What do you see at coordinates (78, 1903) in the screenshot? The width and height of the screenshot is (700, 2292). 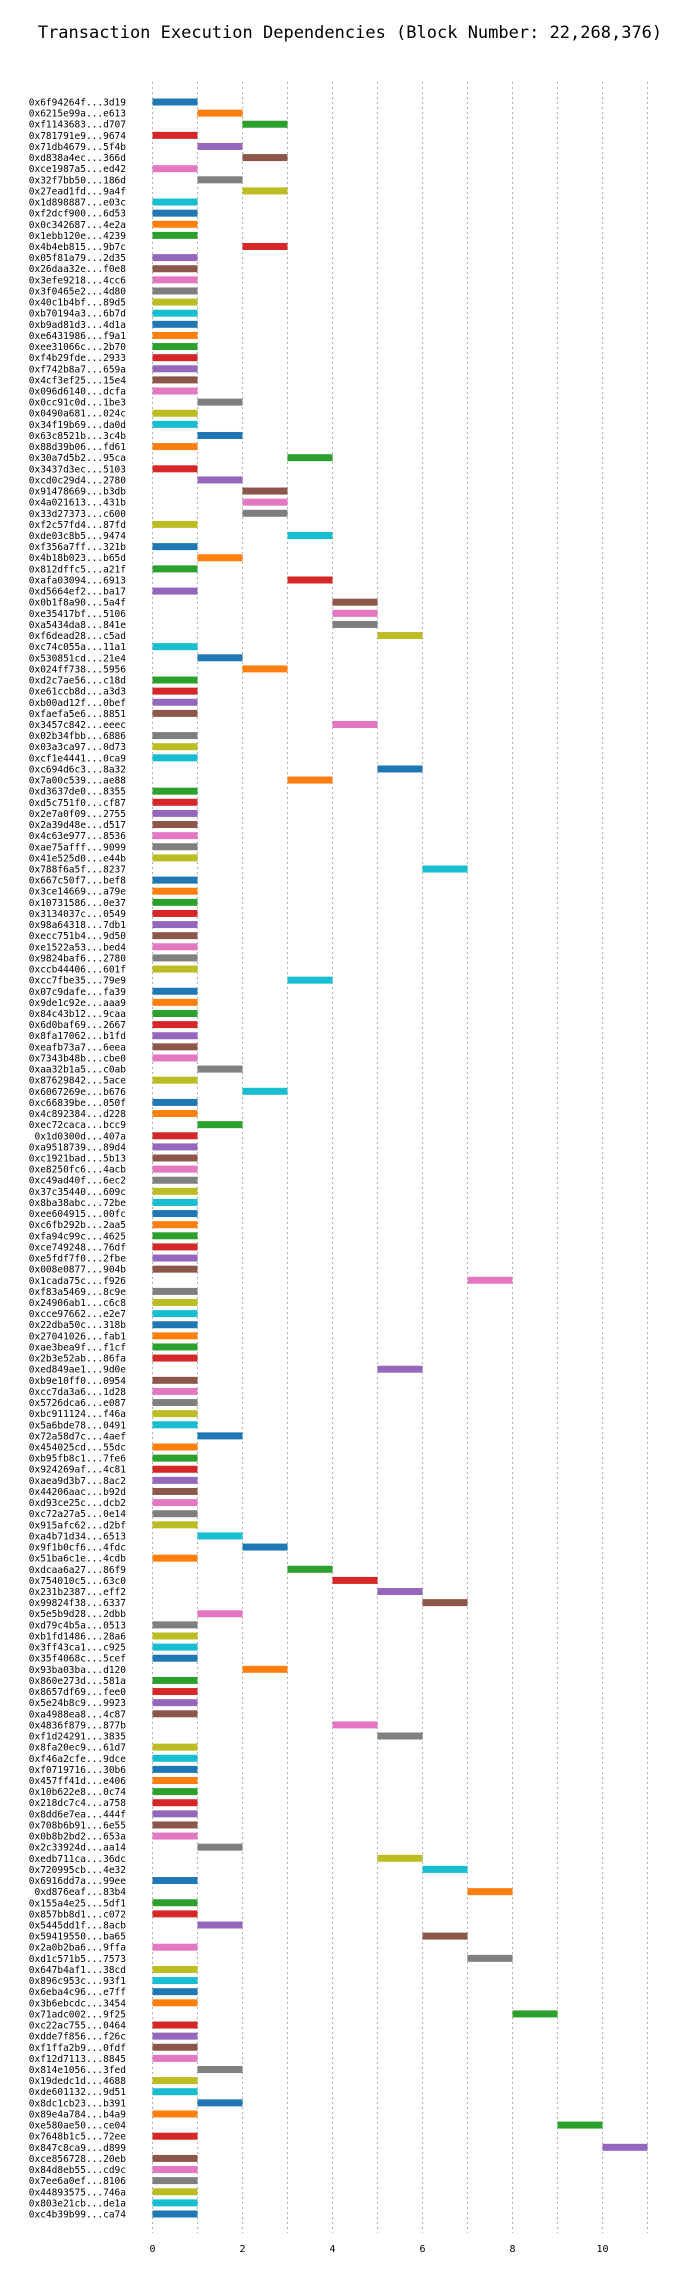 I see `tx-hash-label: 0x155a4e25...5df1` at bounding box center [78, 1903].